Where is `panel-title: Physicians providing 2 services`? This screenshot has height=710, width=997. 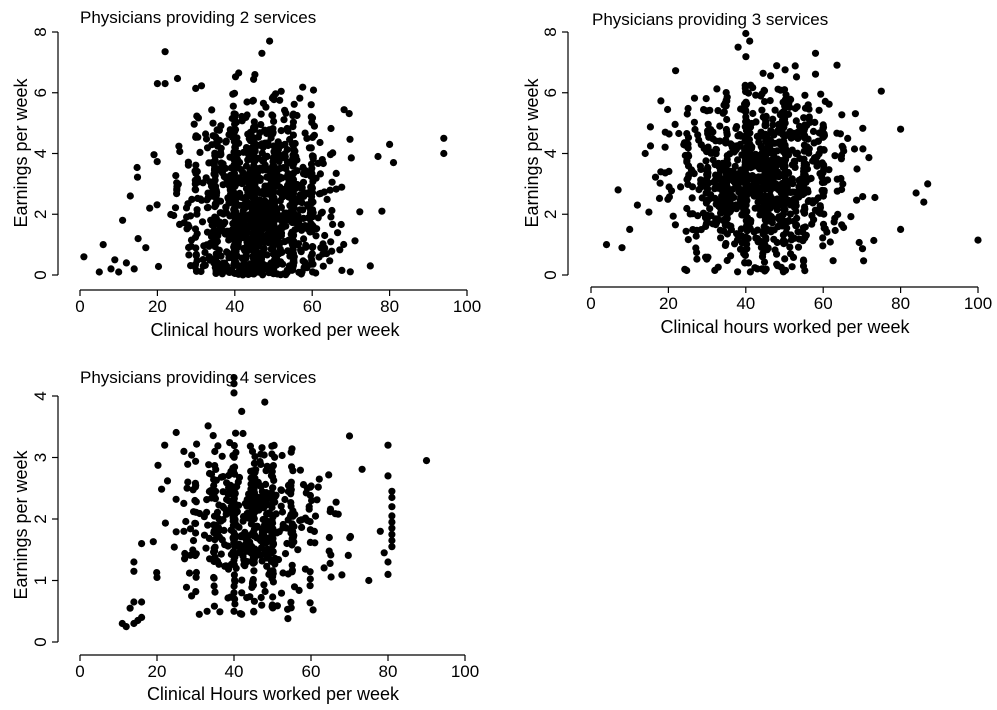
panel-title: Physicians providing 2 services is located at coordinates (198, 17).